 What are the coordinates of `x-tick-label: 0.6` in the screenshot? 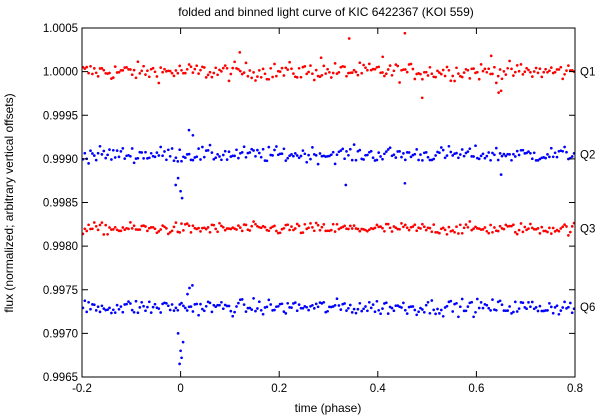 It's located at (476, 389).